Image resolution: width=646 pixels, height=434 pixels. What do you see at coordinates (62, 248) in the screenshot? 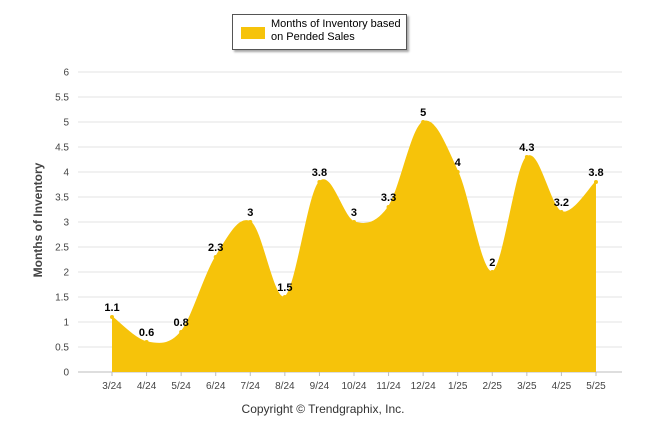
I see `y-tick-label: 2.5` at bounding box center [62, 248].